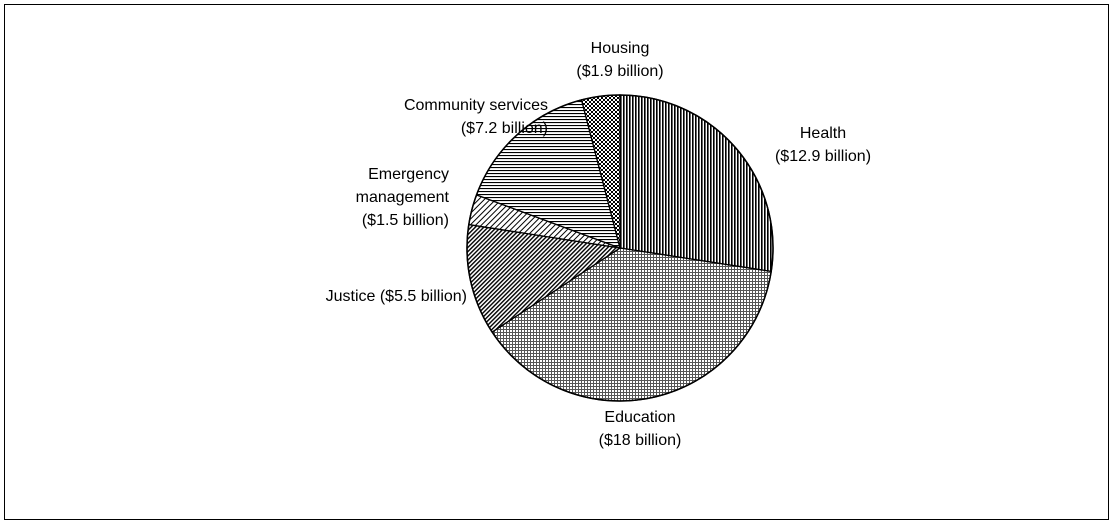  What do you see at coordinates (640, 429) in the screenshot?
I see `slice-label-education: Education ($18 billion)` at bounding box center [640, 429].